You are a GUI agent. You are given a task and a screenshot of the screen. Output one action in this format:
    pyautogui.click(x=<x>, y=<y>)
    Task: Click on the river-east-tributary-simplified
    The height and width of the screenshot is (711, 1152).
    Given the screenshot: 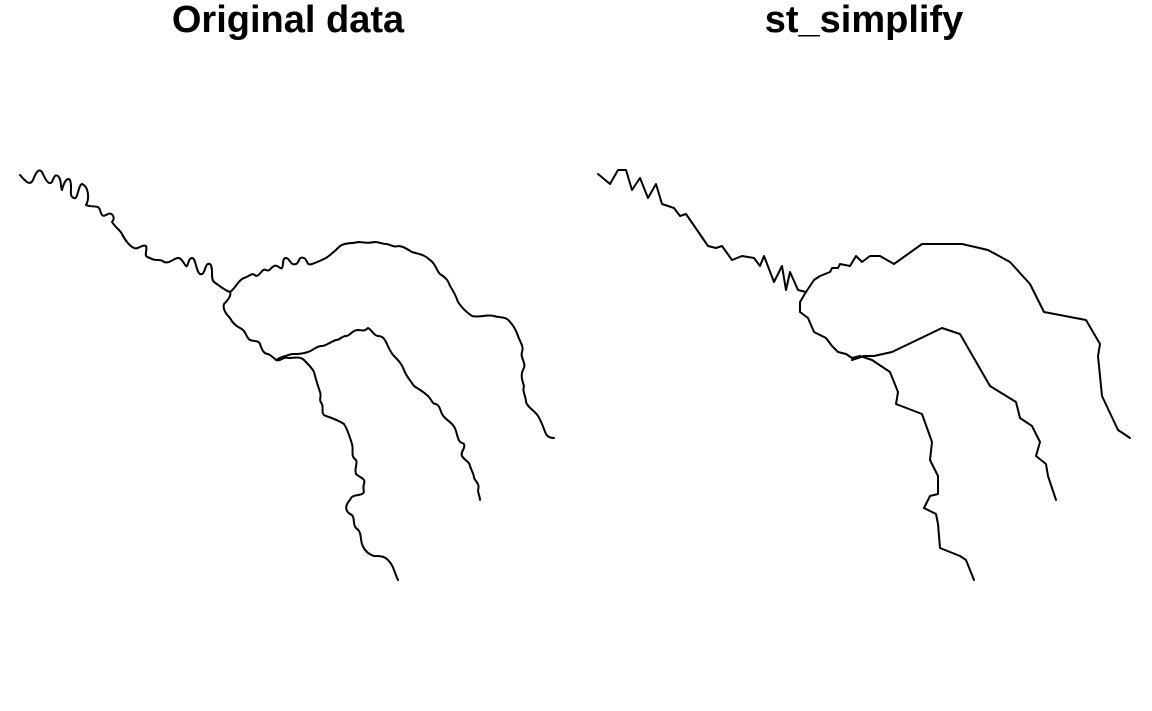 What is the action you would take?
    pyautogui.click(x=968, y=341)
    